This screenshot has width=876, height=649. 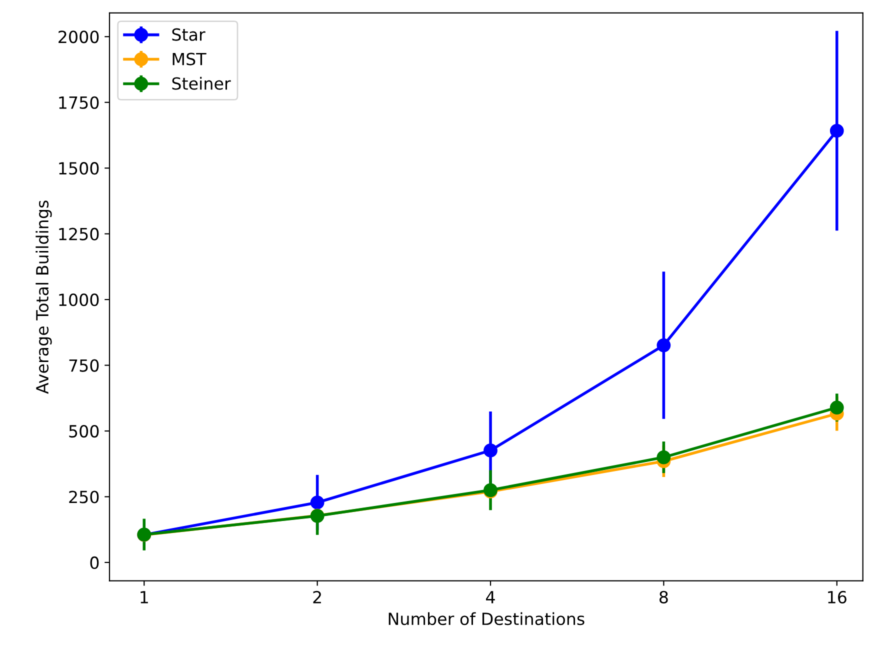 What do you see at coordinates (78, 37) in the screenshot?
I see `y-tick-label: 2000` at bounding box center [78, 37].